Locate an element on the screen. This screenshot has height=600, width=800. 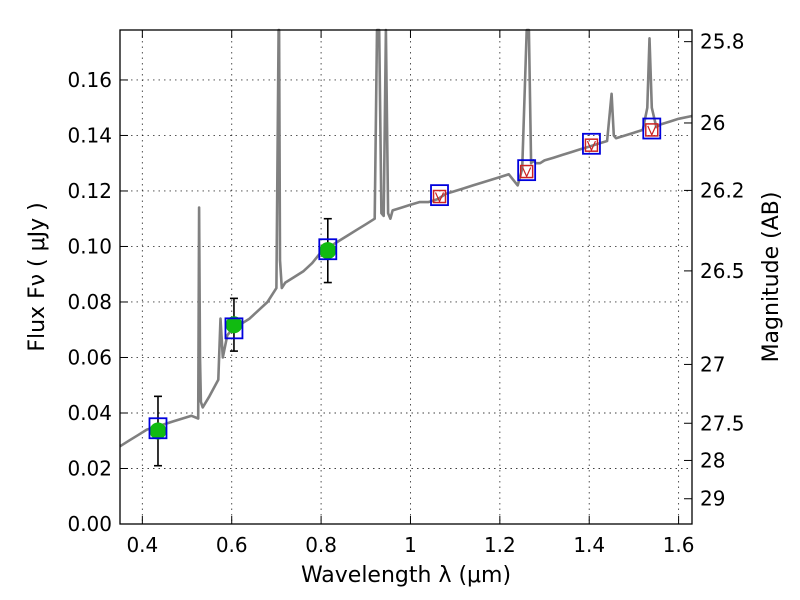
y-axis-label: Flux Fν ( μJy ) is located at coordinates (37, 276).